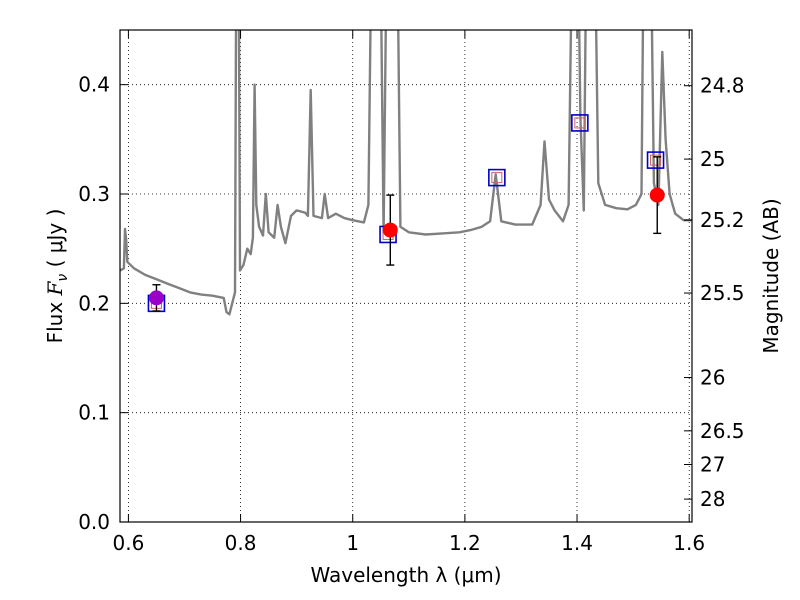 Image resolution: width=800 pixels, height=600 pixels. Describe the element at coordinates (722, 220) in the screenshot. I see `y2-tick-label: 25.2` at that location.